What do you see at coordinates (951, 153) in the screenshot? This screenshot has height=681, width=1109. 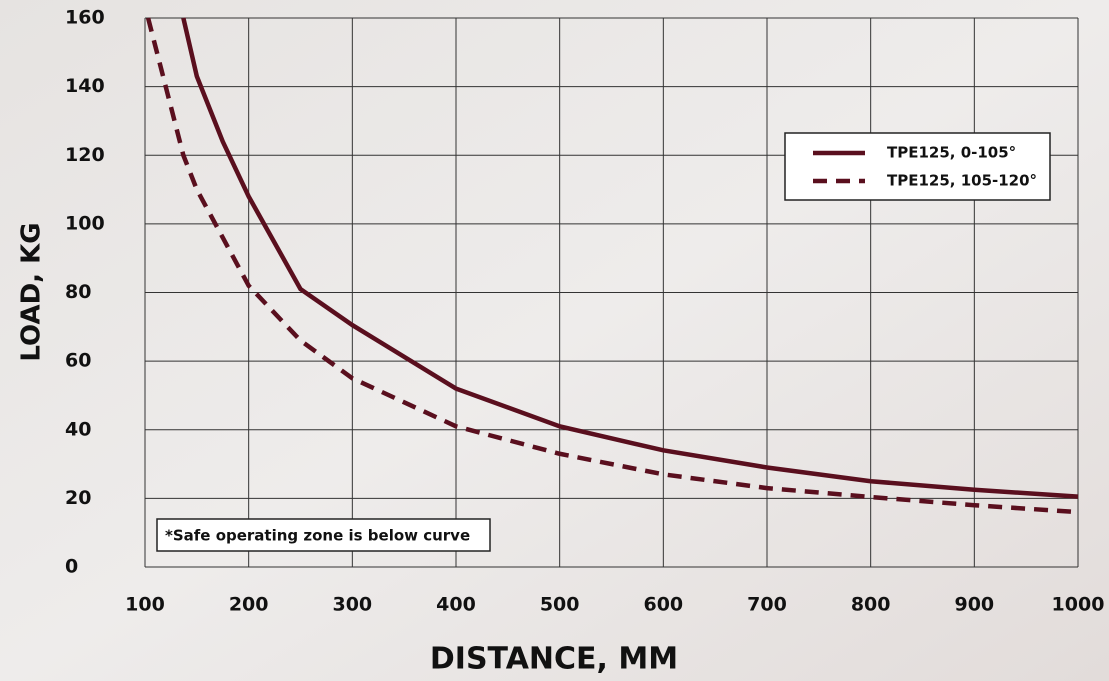 I see `legend-label: TPE125, 0-105°` at bounding box center [951, 153].